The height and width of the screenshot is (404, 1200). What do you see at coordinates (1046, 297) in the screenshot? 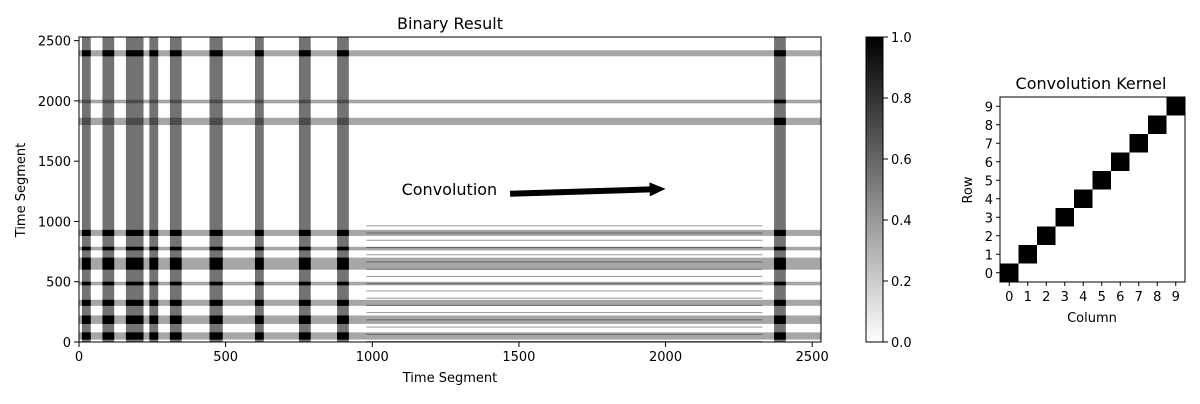
I see `kernel-x-tick-label: 2` at bounding box center [1046, 297].